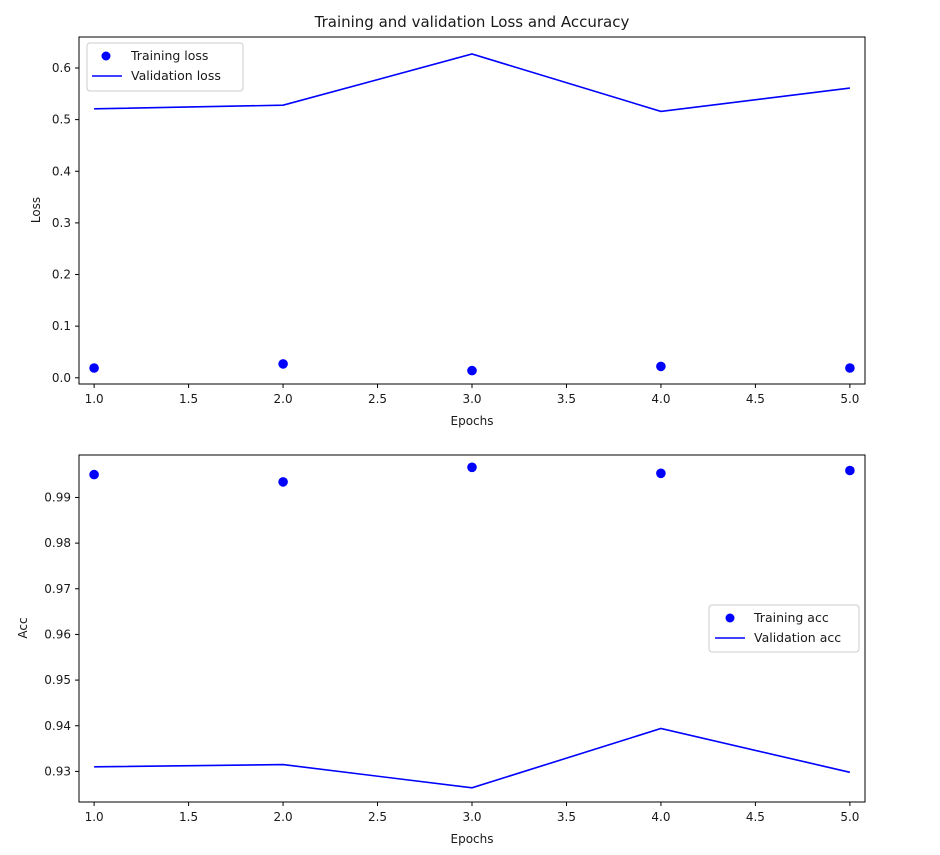 The width and height of the screenshot is (940, 855). What do you see at coordinates (472, 421) in the screenshot?
I see `loss-x-axis-label: Epochs` at bounding box center [472, 421].